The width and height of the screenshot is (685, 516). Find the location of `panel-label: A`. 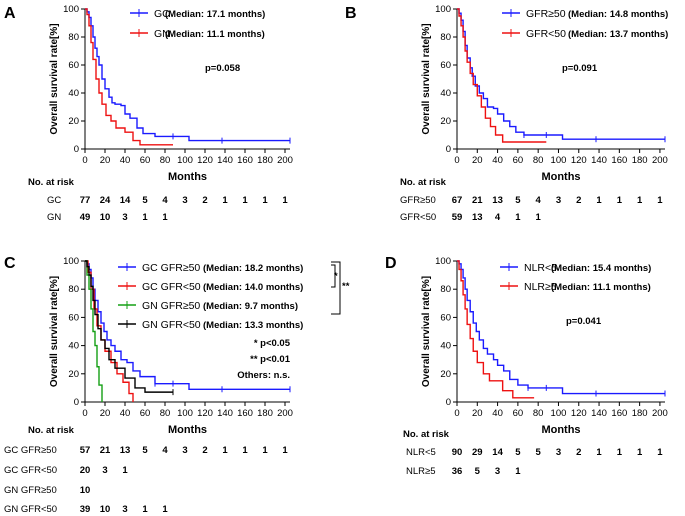

panel-label: A is located at coordinates (10, 13).